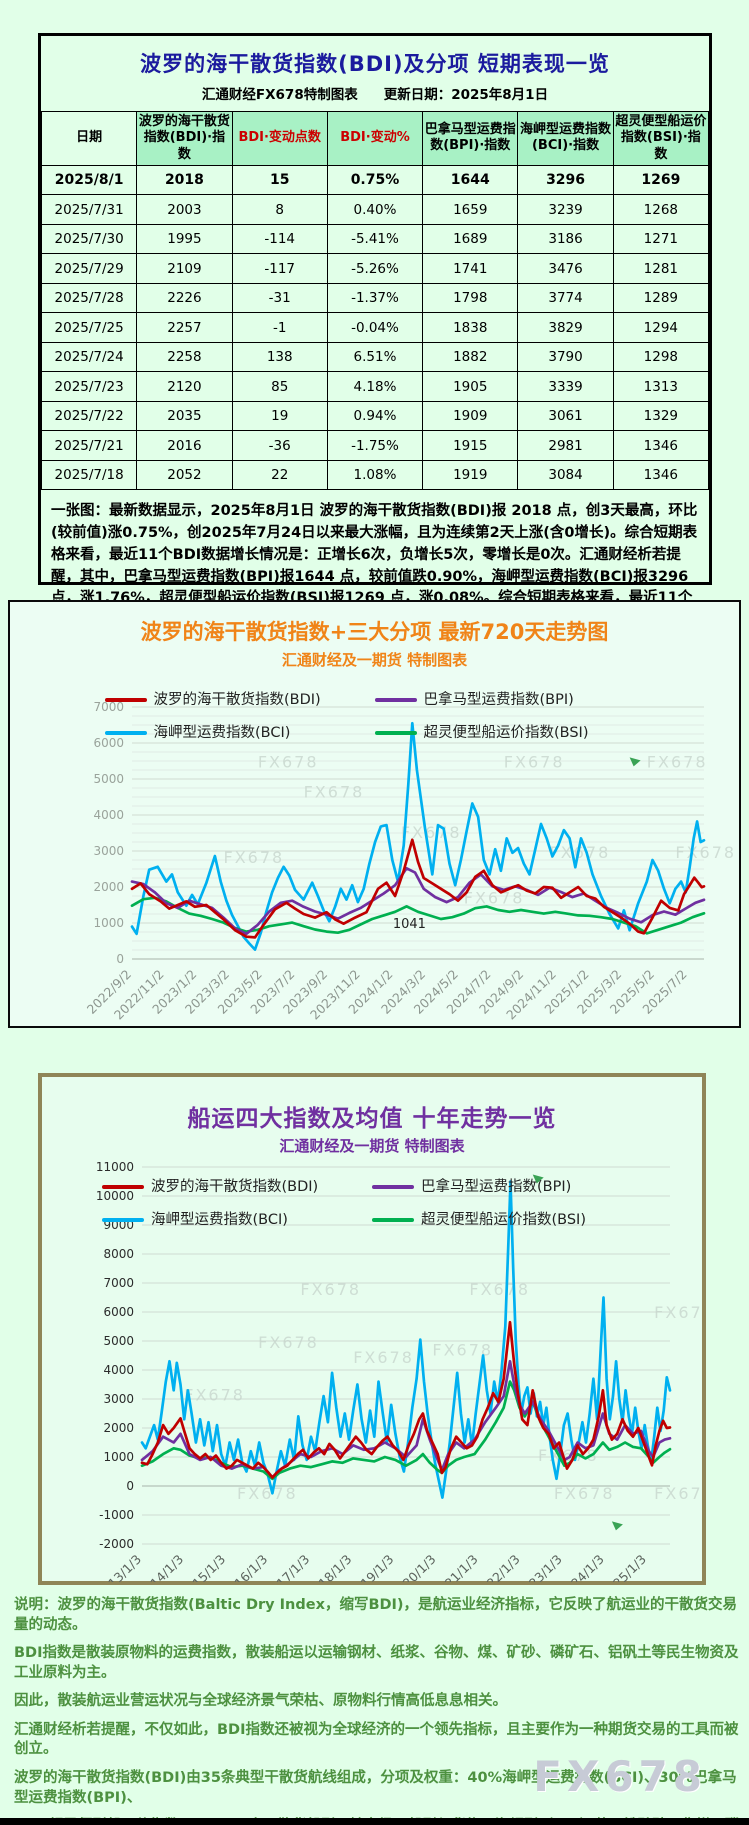 This screenshot has height=1825, width=749. Describe the element at coordinates (375, 386) in the screenshot. I see `table-cell: 4.18%` at that location.